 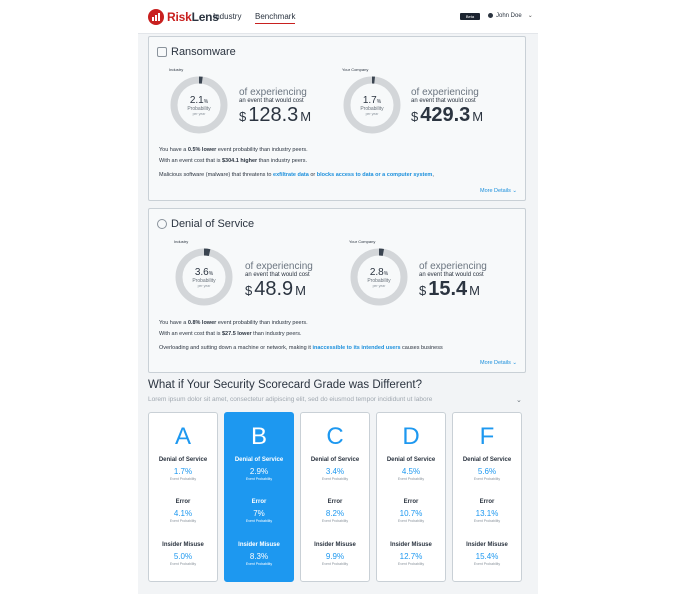 I want to click on grade-letter: F, so click(x=487, y=436).